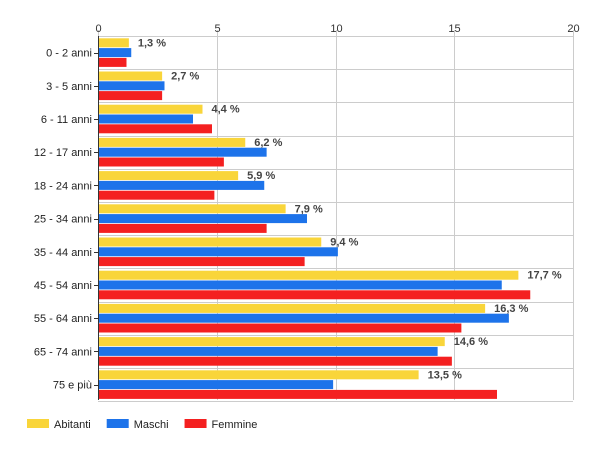 The height and width of the screenshot is (450, 600). Describe the element at coordinates (98, 29) in the screenshot. I see `x-tick-label: 0` at that location.